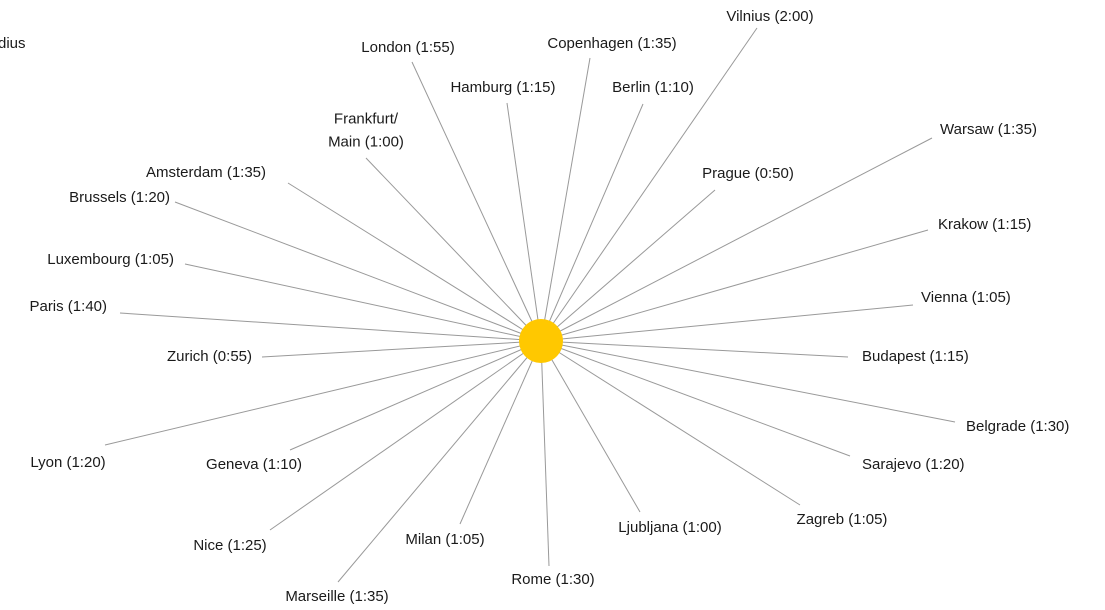 The image size is (1105, 610). Describe the element at coordinates (110, 259) in the screenshot. I see `city-label: Luxembourg (1:05)` at that location.